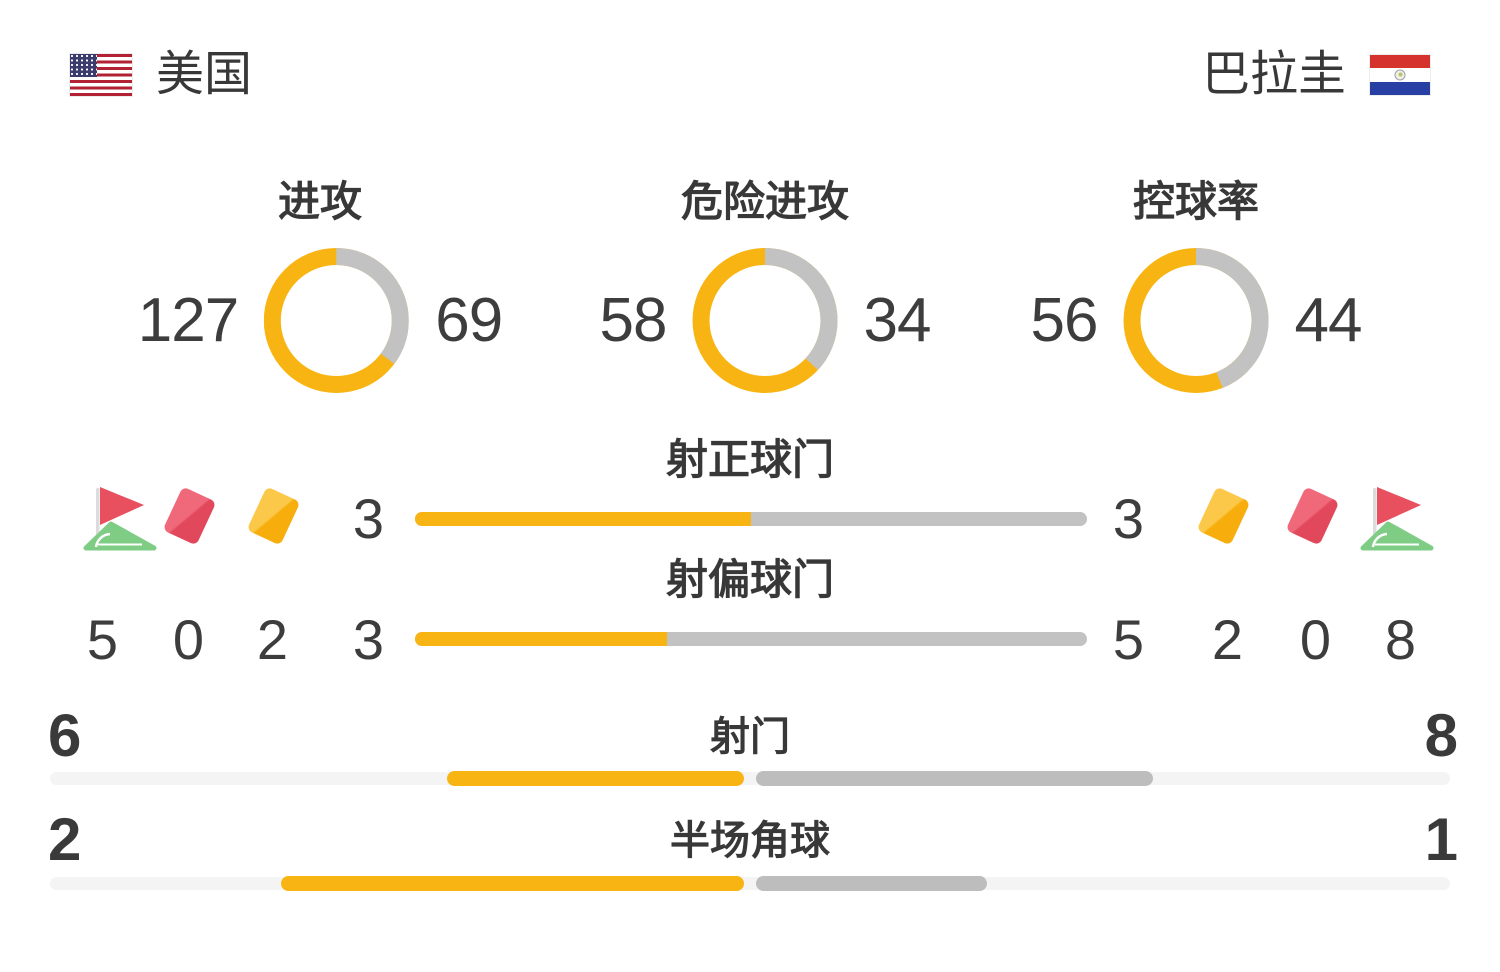 The width and height of the screenshot is (1500, 972). Describe the element at coordinates (1128, 639) in the screenshot. I see `shots-off-target-away-value: 5` at that location.